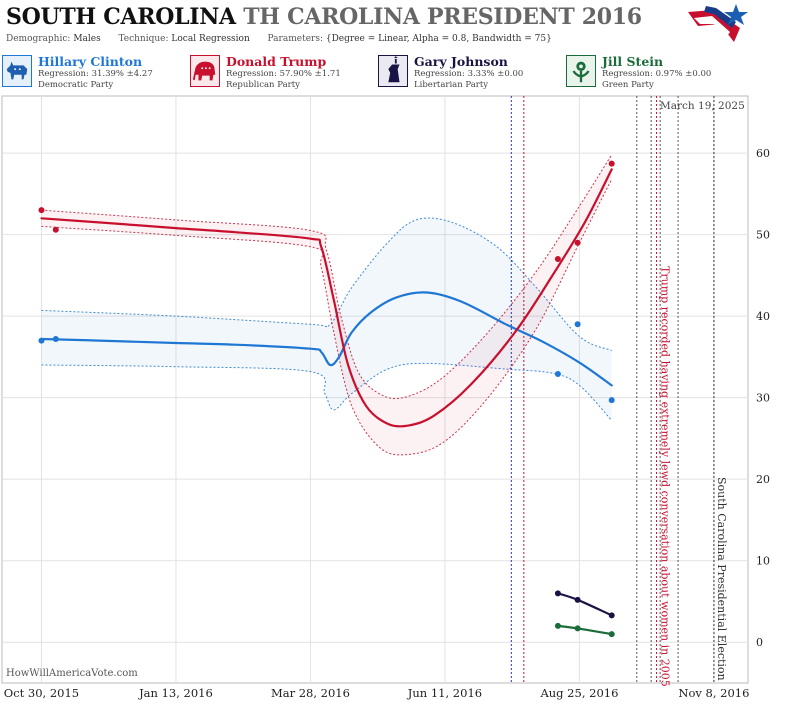 The height and width of the screenshot is (704, 789). I want to click on y-tick-label: 10, so click(763, 561).